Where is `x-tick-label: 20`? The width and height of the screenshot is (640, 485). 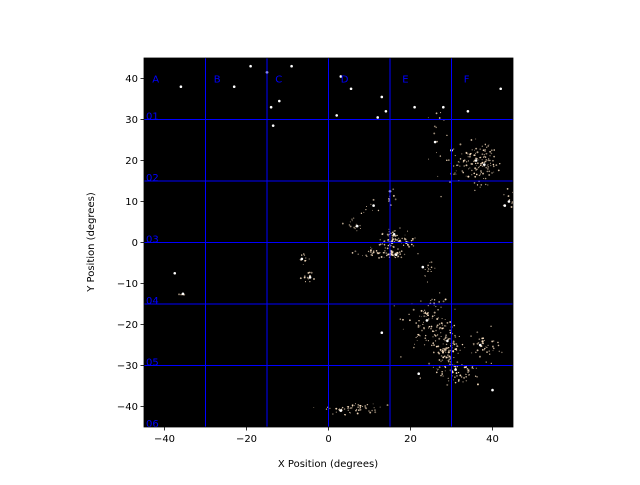
x-tick-label: 20 is located at coordinates (410, 439).